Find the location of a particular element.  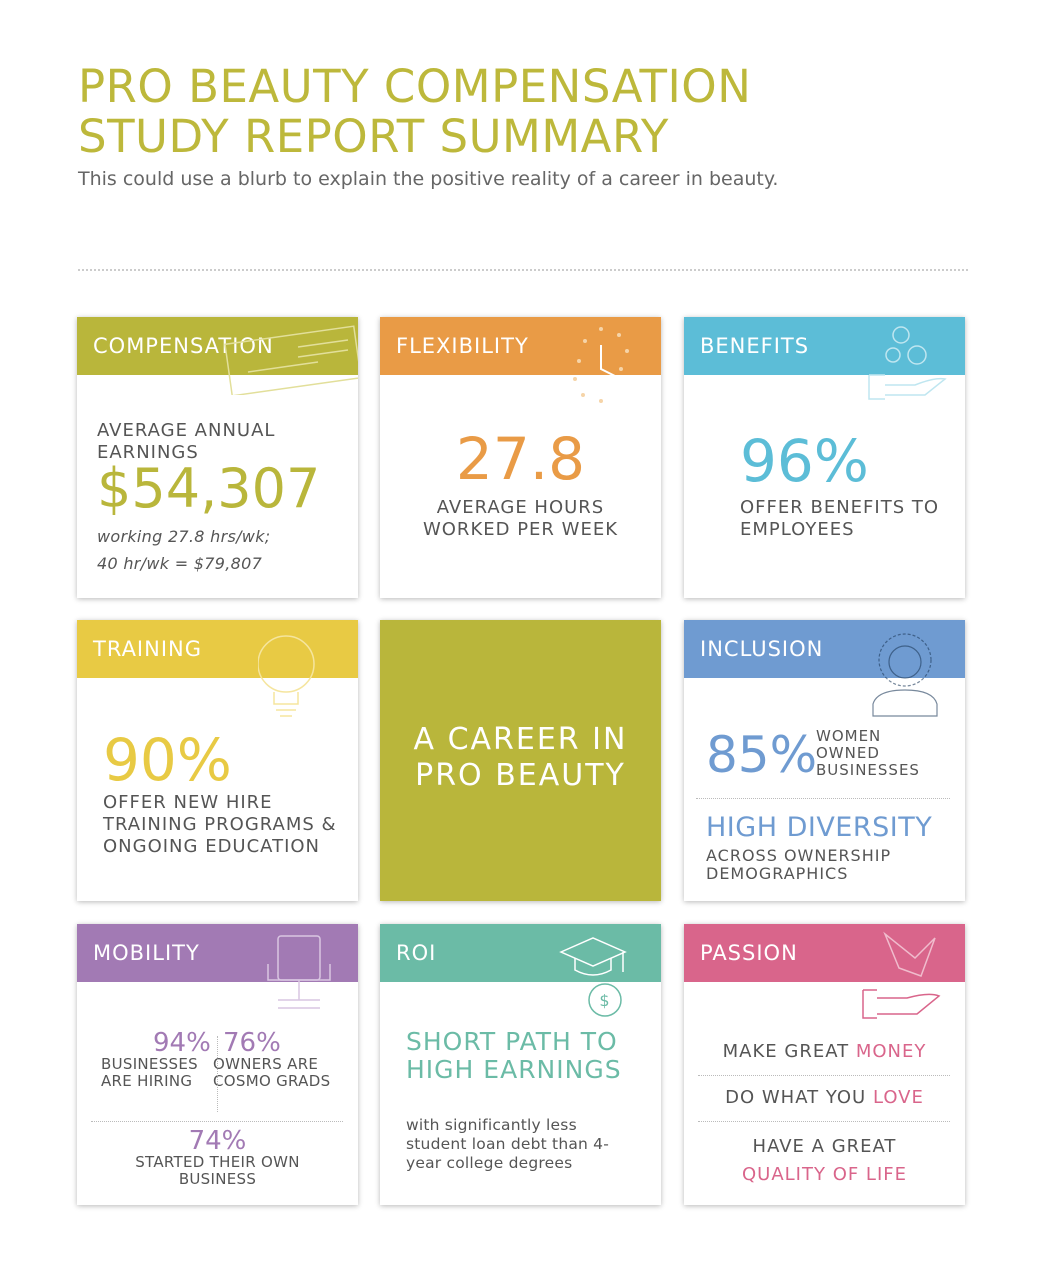

card-benefits: BENEFITS 96% OFFER BENEFITS TO EMPLOYEES is located at coordinates (824, 457).